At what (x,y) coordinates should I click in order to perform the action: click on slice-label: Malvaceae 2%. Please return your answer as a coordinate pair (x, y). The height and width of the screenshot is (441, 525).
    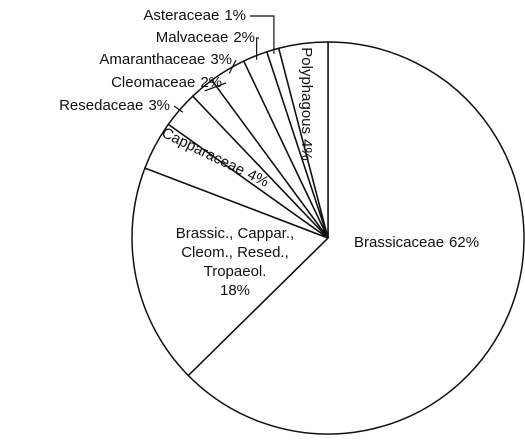
    Looking at the image, I should click on (205, 37).